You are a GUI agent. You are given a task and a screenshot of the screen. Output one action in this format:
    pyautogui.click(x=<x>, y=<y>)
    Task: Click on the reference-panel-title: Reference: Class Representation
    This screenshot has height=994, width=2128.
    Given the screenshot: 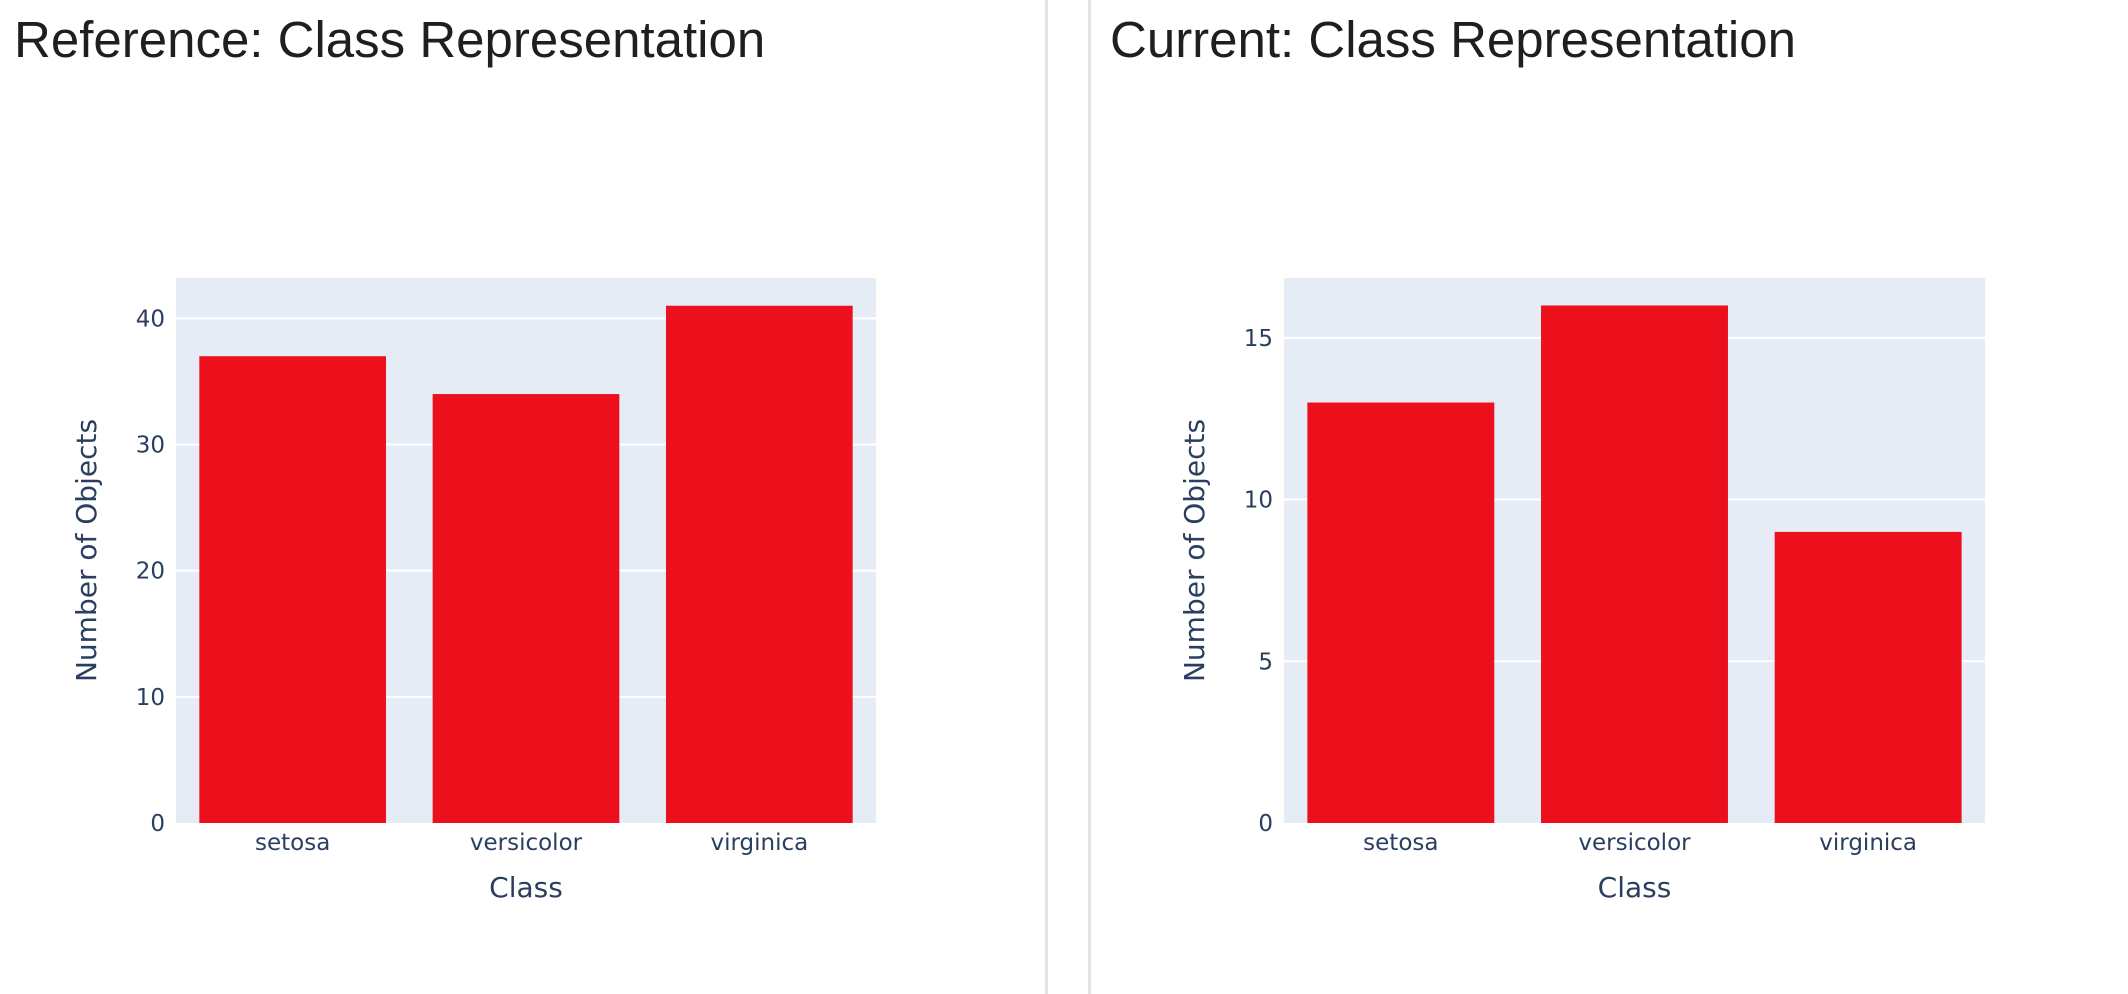 What is the action you would take?
    pyautogui.click(x=390, y=39)
    